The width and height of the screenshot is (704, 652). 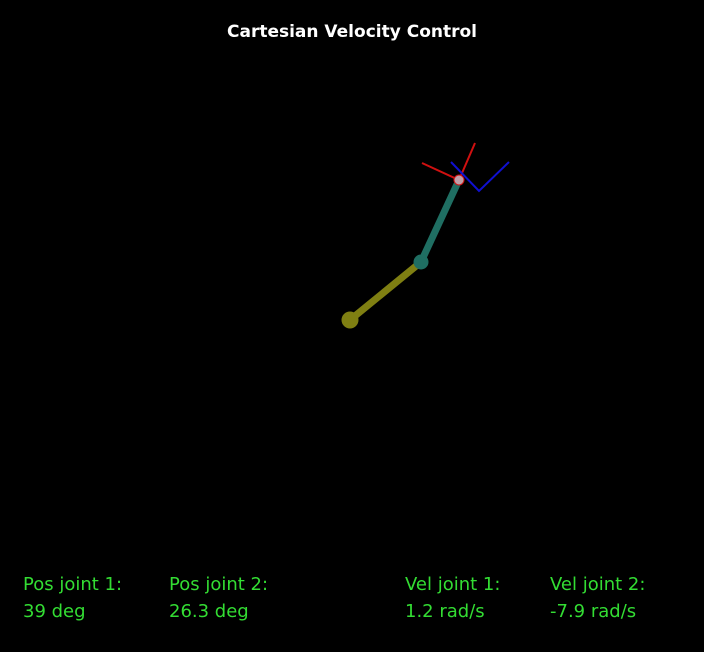 I want to click on readout-label: Pos joint 1:, so click(x=73, y=584).